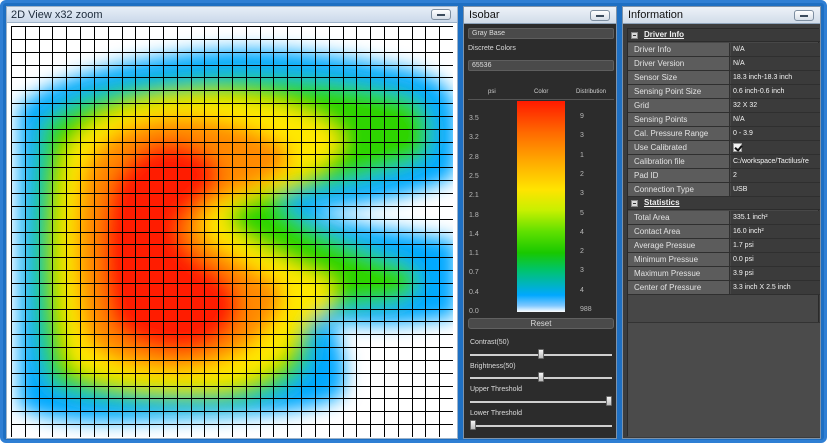 The width and height of the screenshot is (827, 443). What do you see at coordinates (474, 157) in the screenshot?
I see `psi-tick-label: 2.8` at bounding box center [474, 157].